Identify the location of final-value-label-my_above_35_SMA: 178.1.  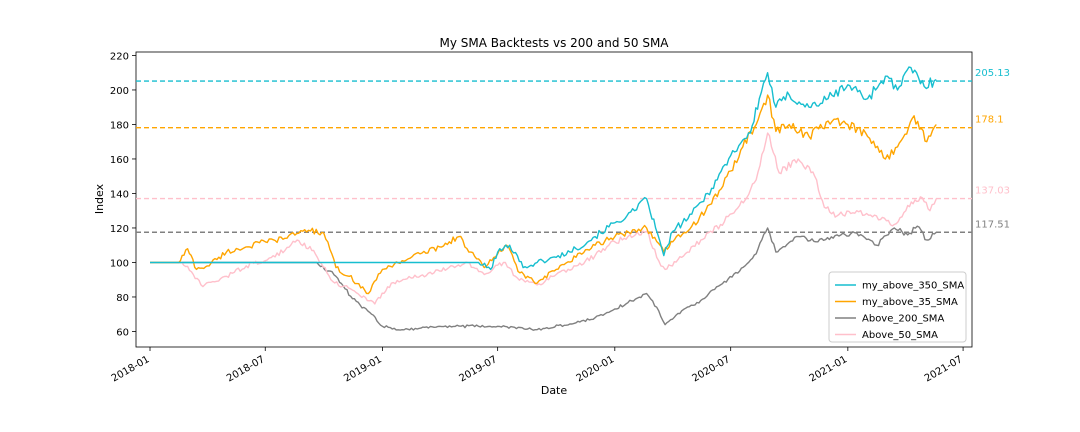
(989, 120).